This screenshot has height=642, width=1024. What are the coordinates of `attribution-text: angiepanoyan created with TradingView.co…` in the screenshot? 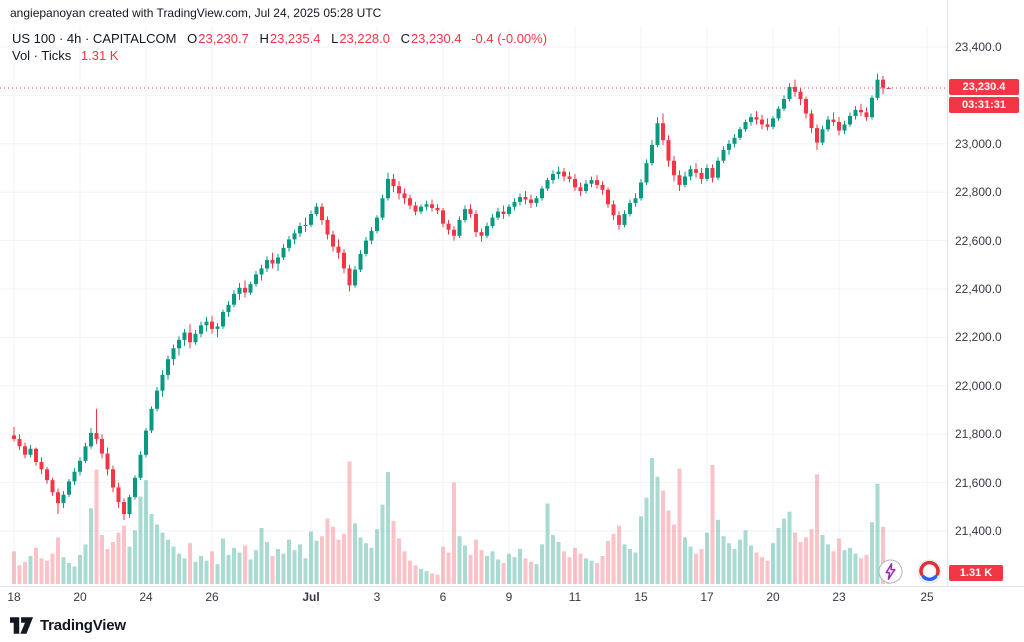 It's located at (196, 13).